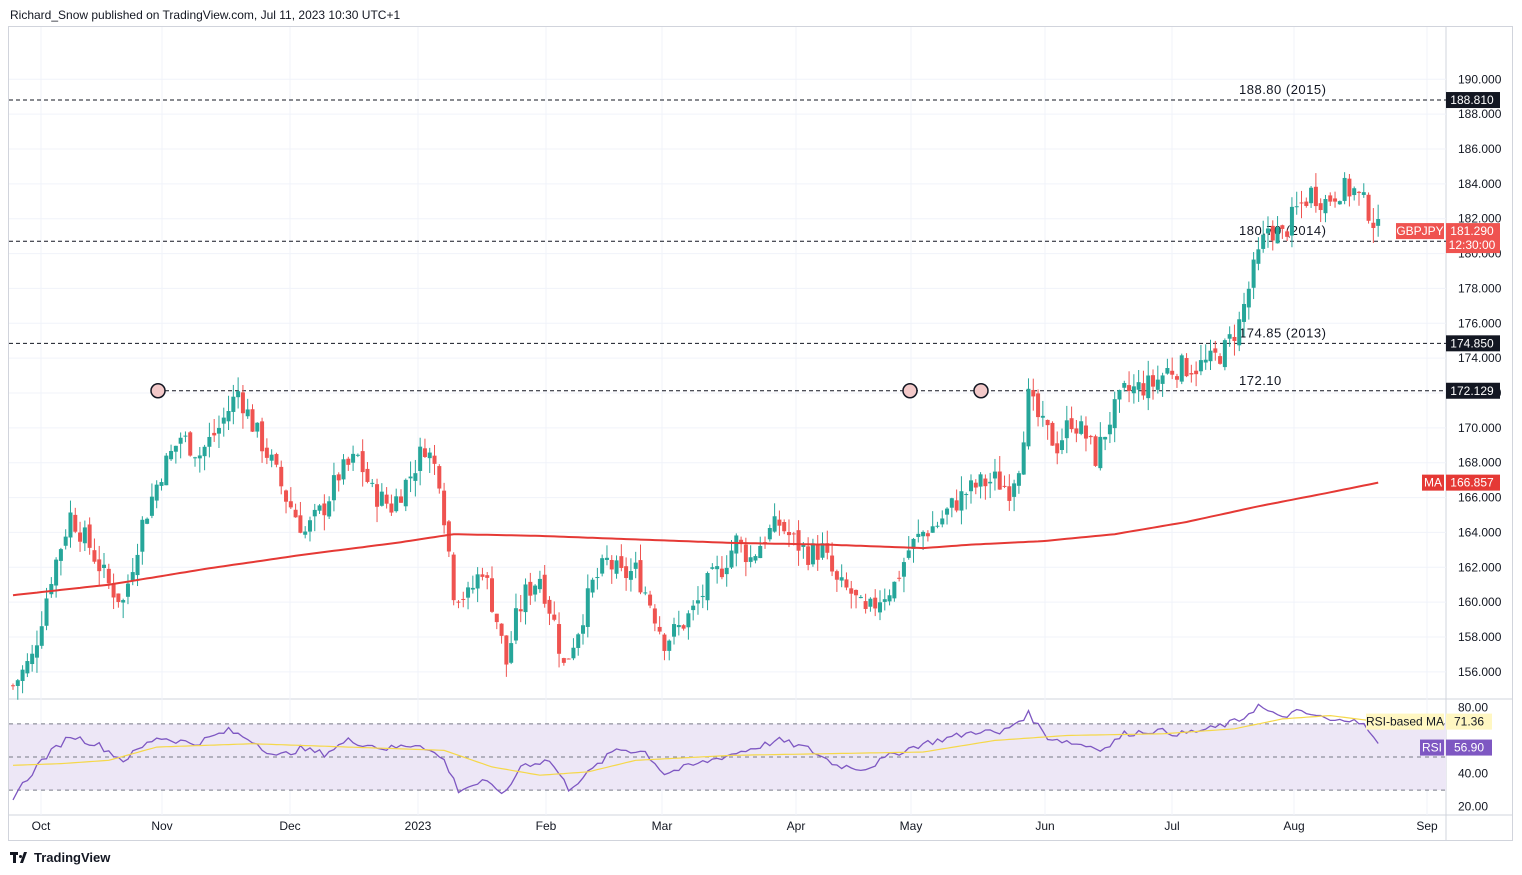 The image size is (1522, 875). Describe the element at coordinates (161, 826) in the screenshot. I see `time-tick-label: Nov` at that location.